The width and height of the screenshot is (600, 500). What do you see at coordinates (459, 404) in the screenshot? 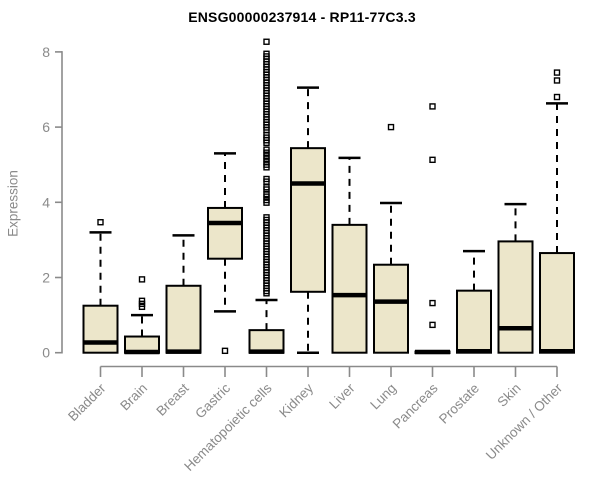
I see `x-axis-label-prostate: Prostate` at bounding box center [459, 404].